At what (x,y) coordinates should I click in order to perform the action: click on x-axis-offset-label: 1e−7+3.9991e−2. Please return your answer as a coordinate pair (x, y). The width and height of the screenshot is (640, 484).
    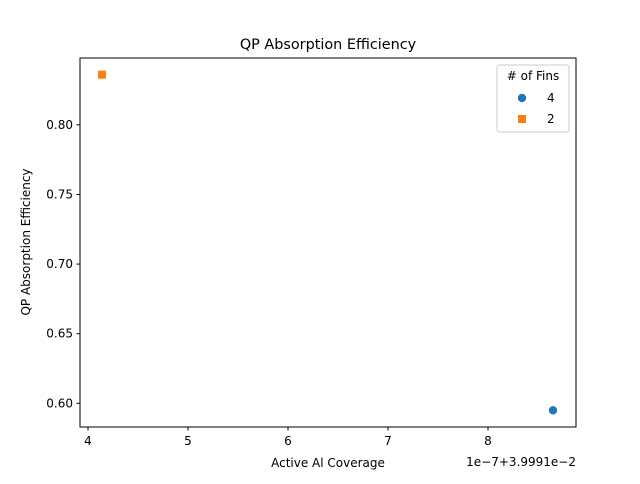
    Looking at the image, I should click on (521, 462).